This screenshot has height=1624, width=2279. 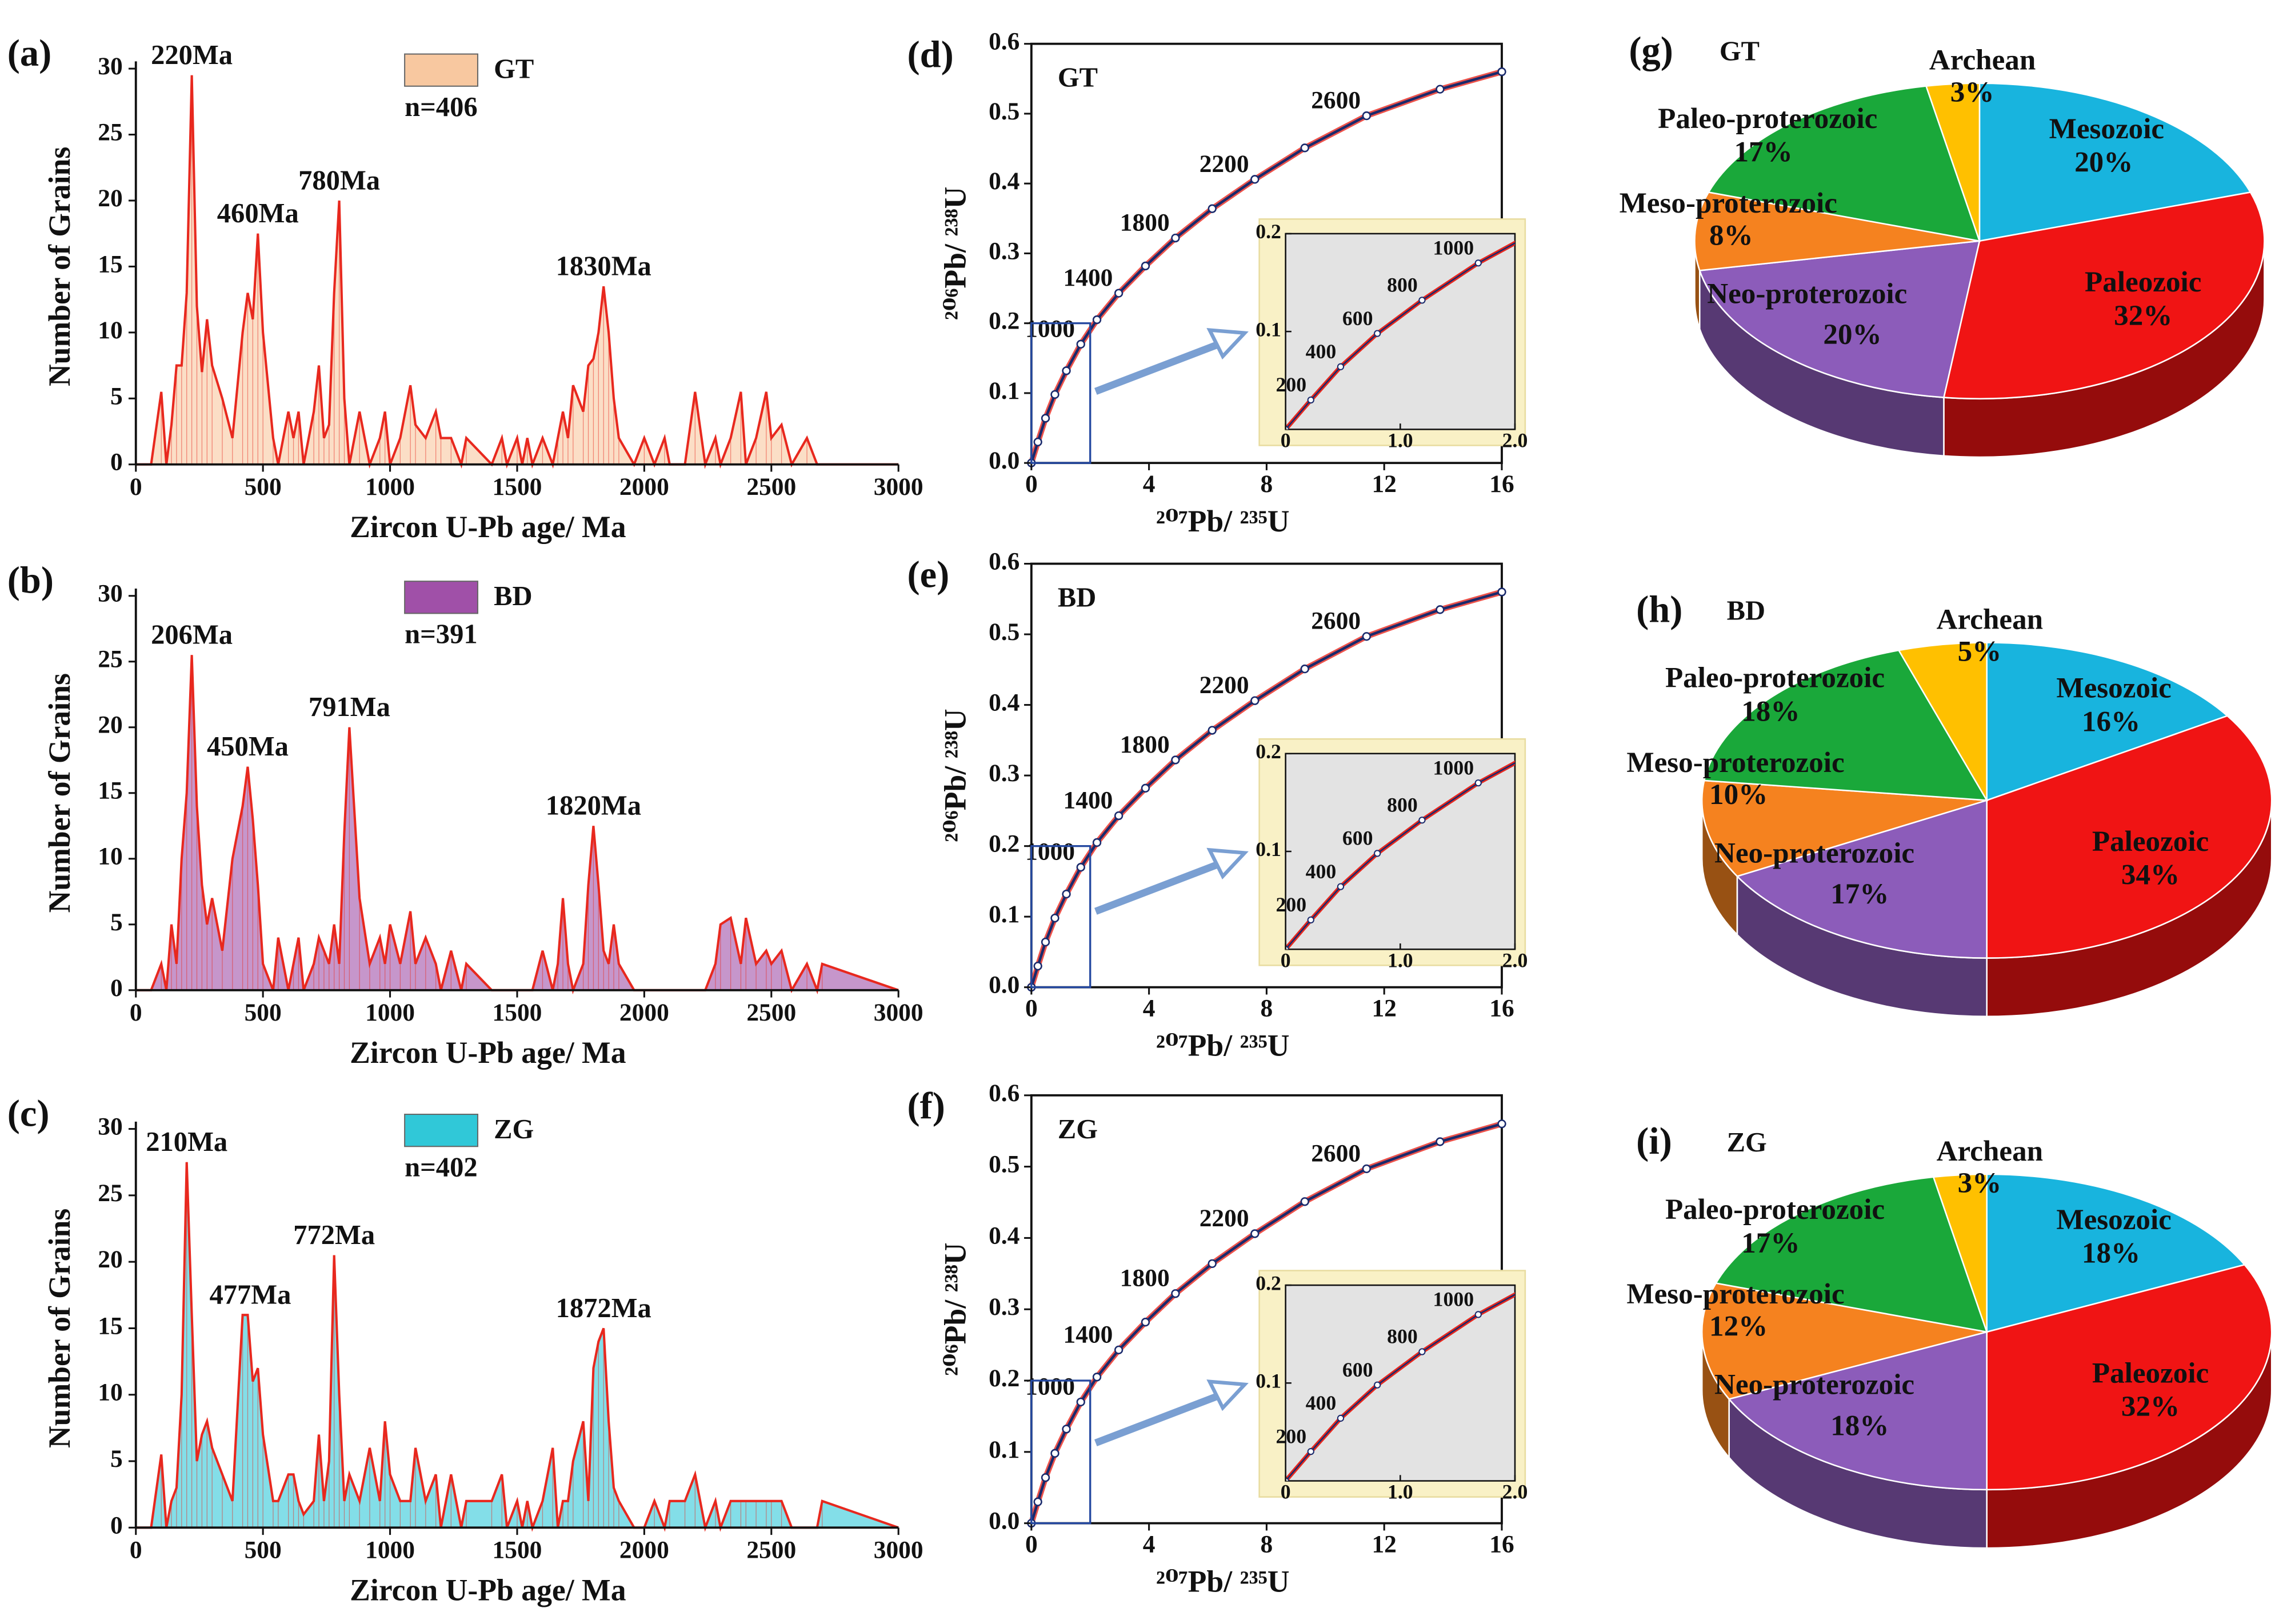 I want to click on slice-percent: 16%, so click(x=2111, y=721).